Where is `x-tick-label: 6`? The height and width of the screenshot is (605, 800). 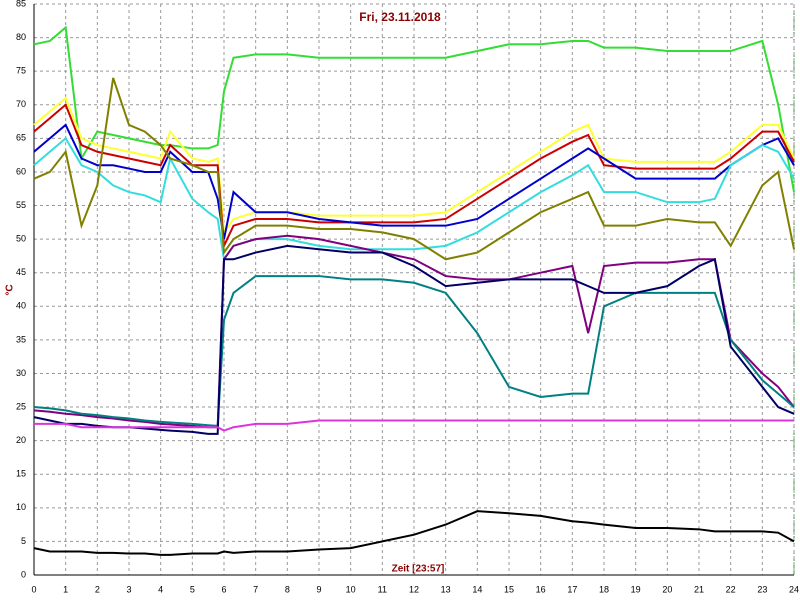 x-tick-label: 6 is located at coordinates (223, 589).